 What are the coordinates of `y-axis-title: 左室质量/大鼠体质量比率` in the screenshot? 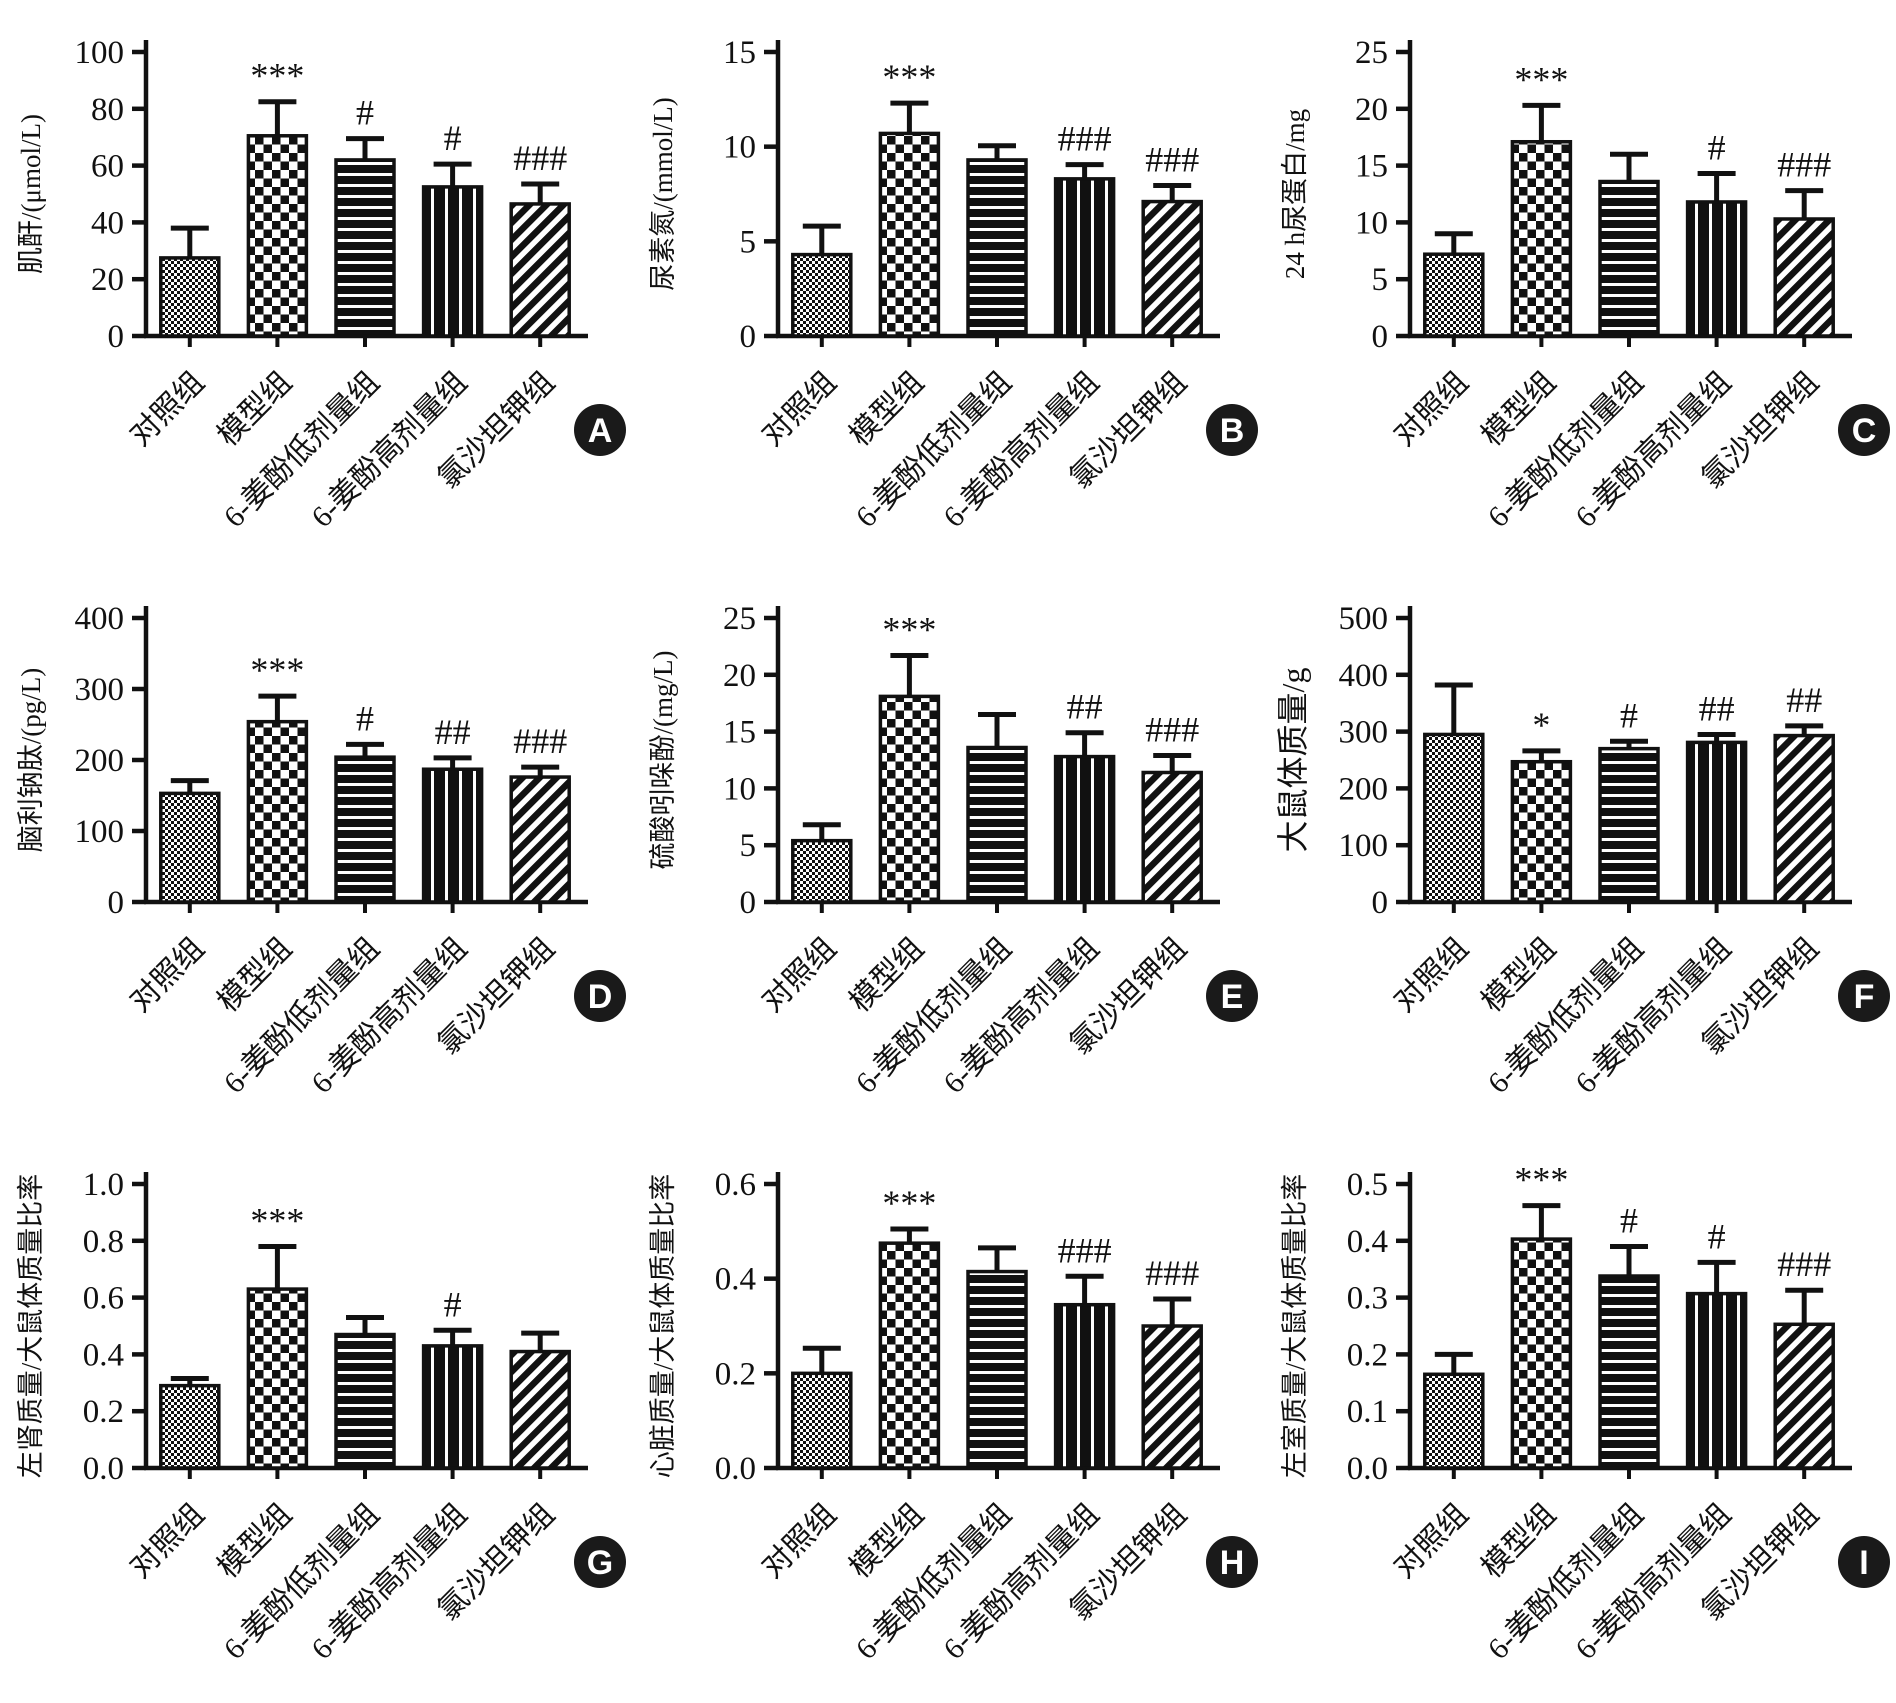 It's located at (1295, 1326).